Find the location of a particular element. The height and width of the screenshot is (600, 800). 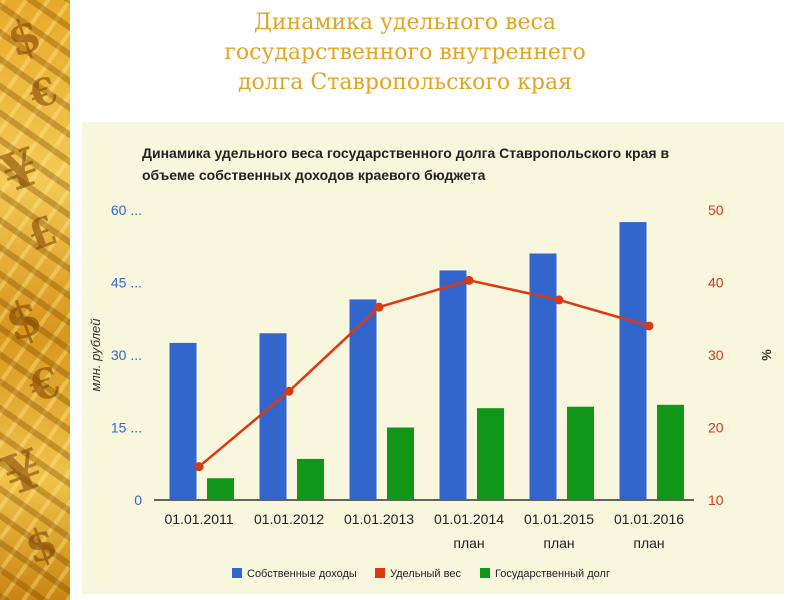

slide-title-line-3: долга Ставропольского края is located at coordinates (404, 82).